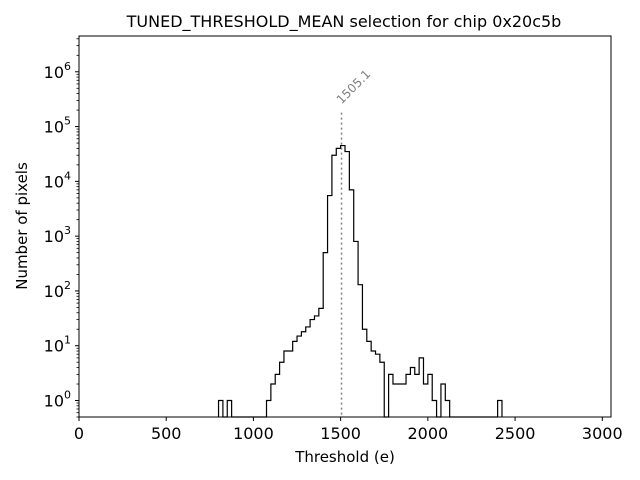 Image resolution: width=640 pixels, height=480 pixels. Describe the element at coordinates (166, 433) in the screenshot. I see `x-tick-label: 500` at that location.